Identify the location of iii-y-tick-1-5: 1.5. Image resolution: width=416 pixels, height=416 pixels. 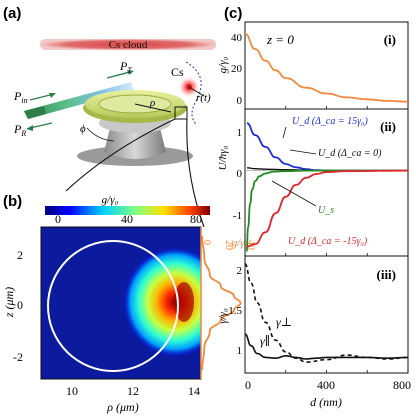
(235, 311).